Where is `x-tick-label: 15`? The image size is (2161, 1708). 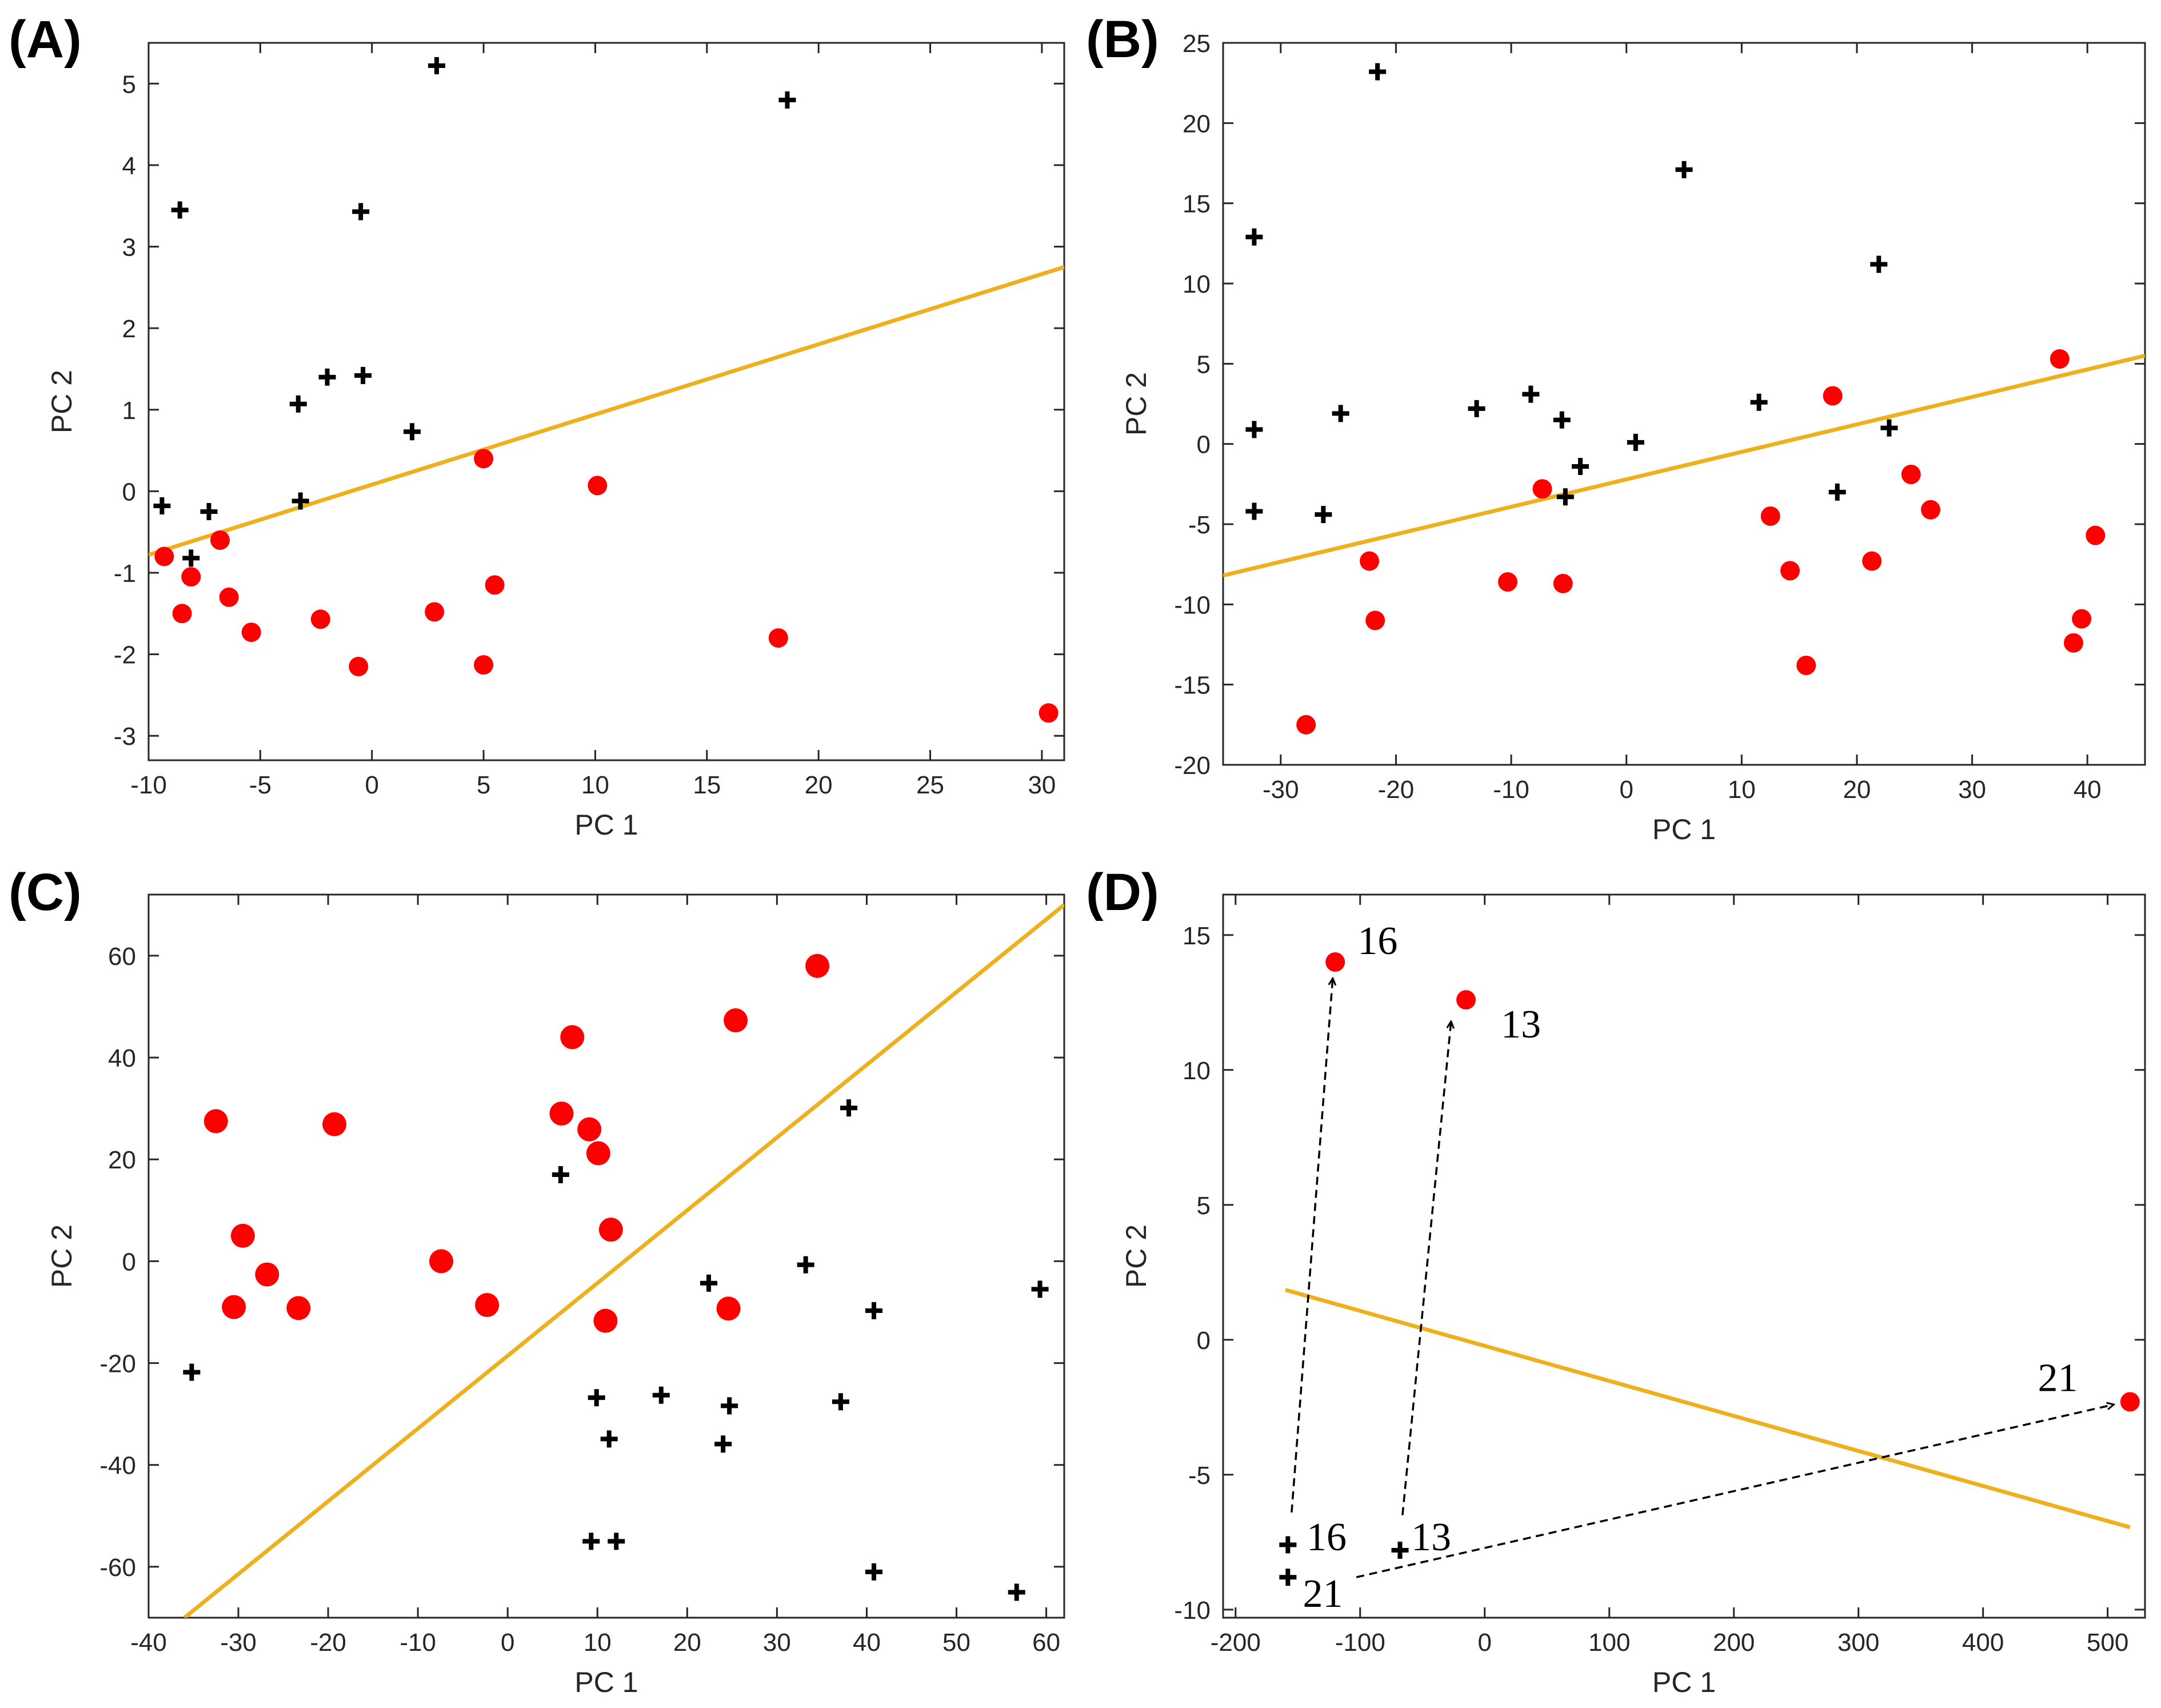 x-tick-label: 15 is located at coordinates (707, 785).